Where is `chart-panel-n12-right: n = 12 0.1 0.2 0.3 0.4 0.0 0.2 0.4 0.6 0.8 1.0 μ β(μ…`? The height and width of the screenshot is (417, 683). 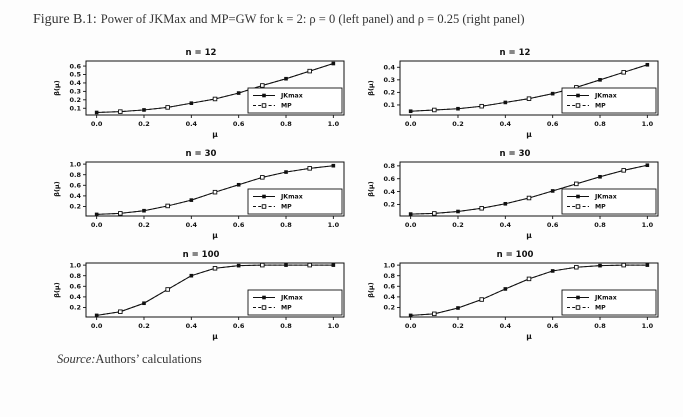 chart-panel-n12-right: n = 12 0.1 0.2 0.3 0.4 0.0 0.2 0.4 0.6 0.8 1.0 μ β(μ… is located at coordinates (515, 97).